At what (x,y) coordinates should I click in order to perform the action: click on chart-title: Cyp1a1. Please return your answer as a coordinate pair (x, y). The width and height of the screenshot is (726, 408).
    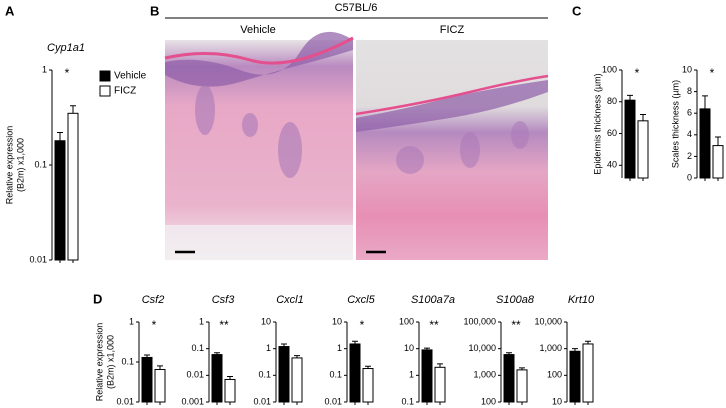
    Looking at the image, I should click on (66, 48).